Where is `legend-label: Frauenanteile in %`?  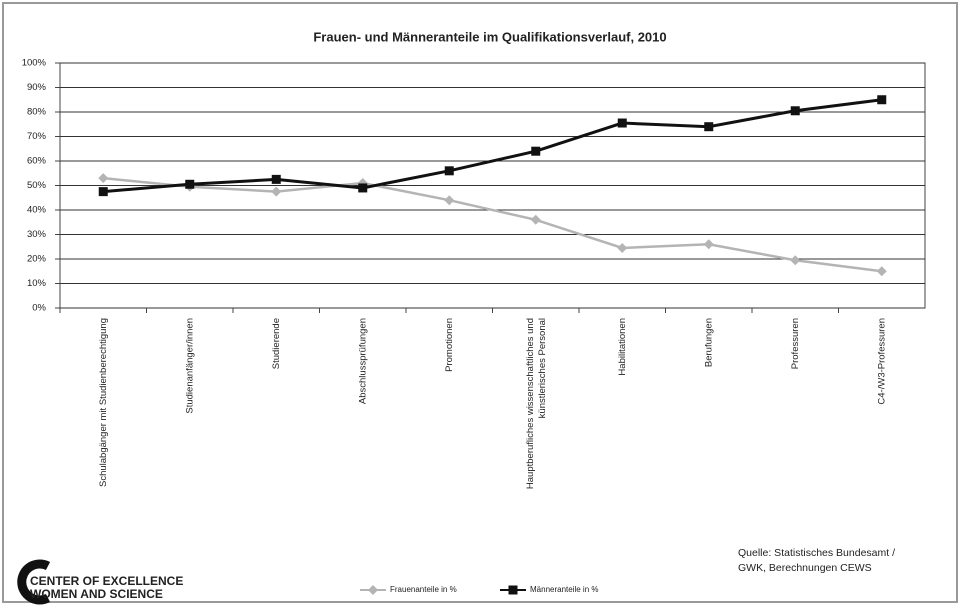 legend-label: Frauenanteile in % is located at coordinates (423, 589).